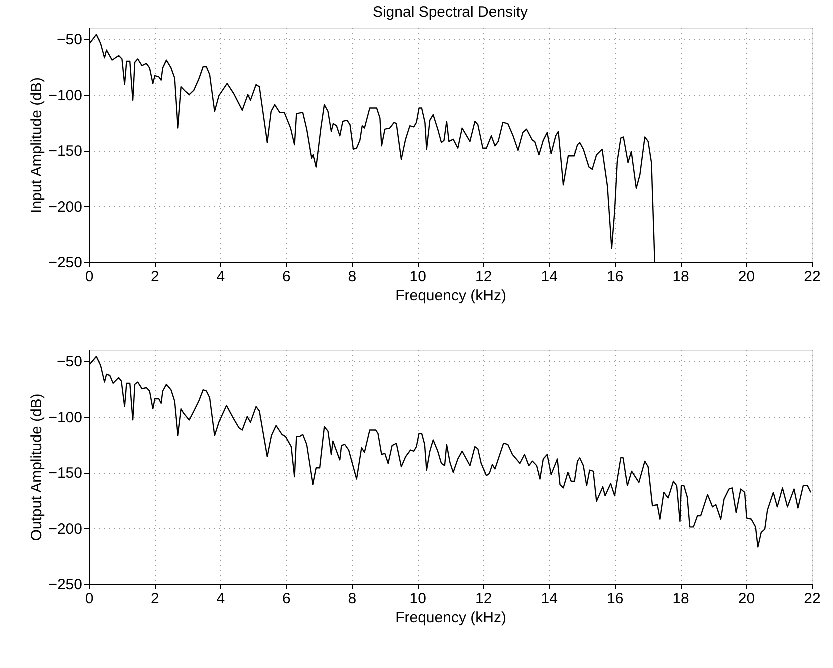 The height and width of the screenshot is (668, 833). I want to click on y-axis-title: Input Amplitude (dB), so click(37, 146).